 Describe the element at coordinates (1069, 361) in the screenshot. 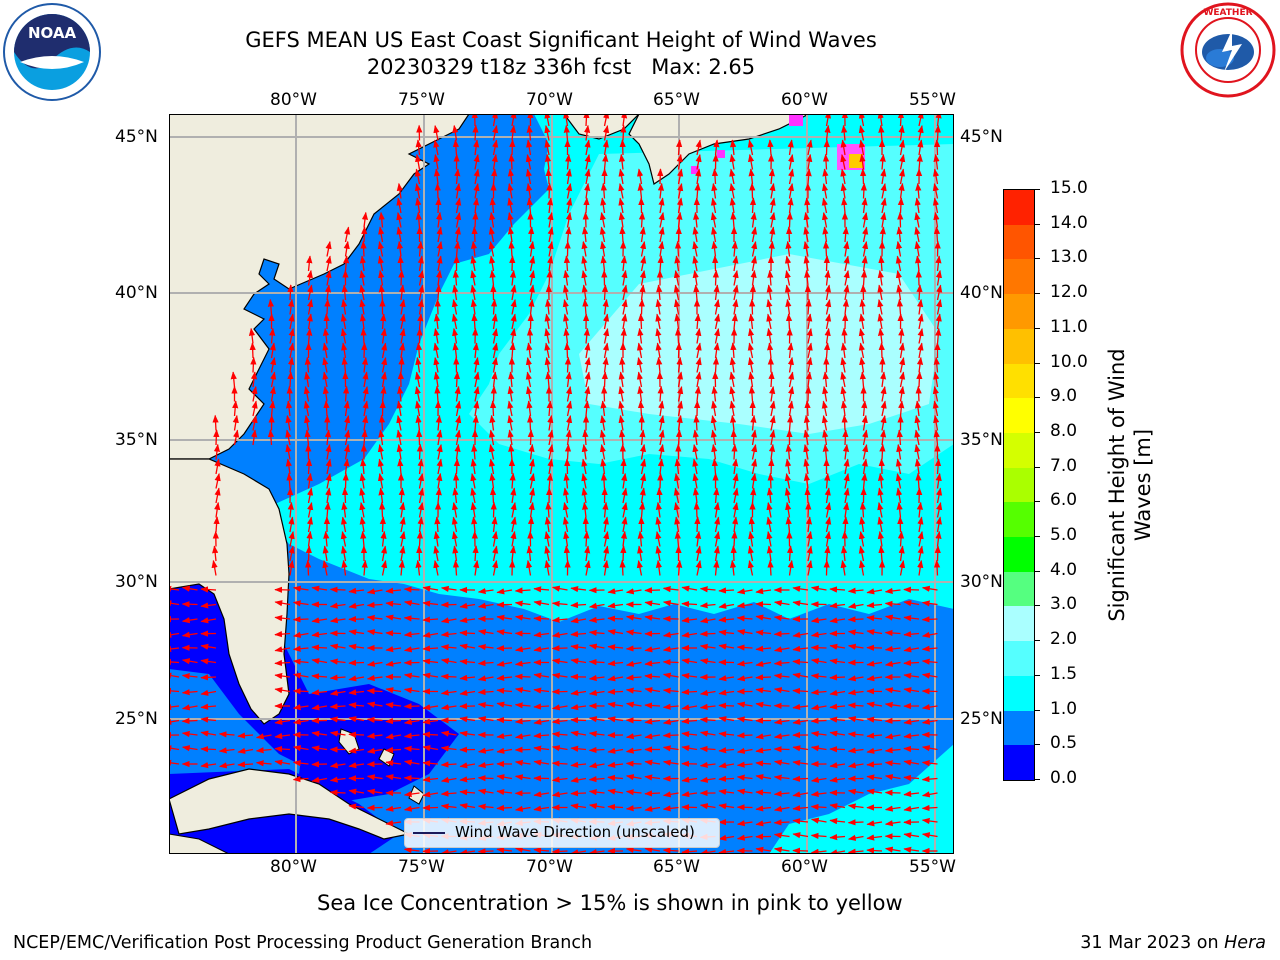

I see `colorbar-tick-label: 10.0` at that location.